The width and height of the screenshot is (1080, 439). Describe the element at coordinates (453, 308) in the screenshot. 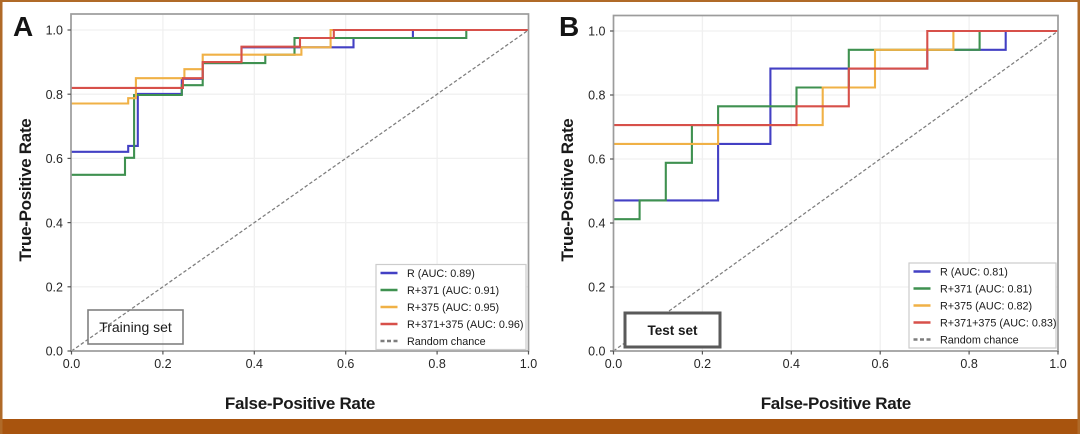

I see `svg-text: R+375 (AUC: 0.95)` at that location.